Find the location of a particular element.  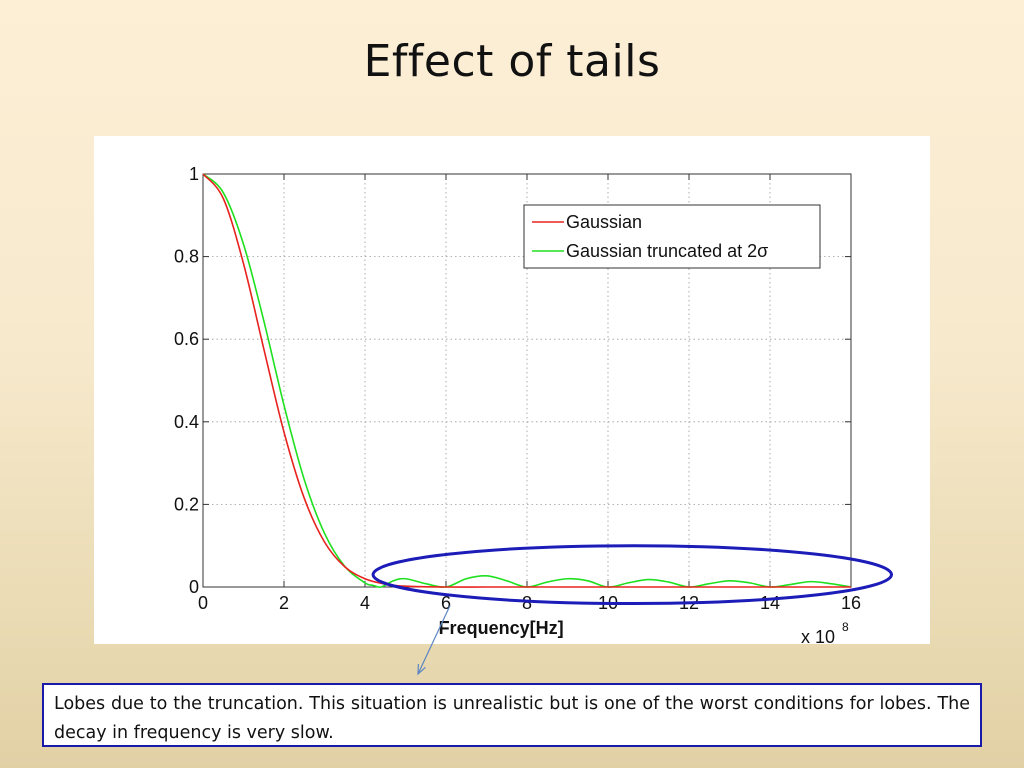

y-tick-label: 1 is located at coordinates (194, 174).